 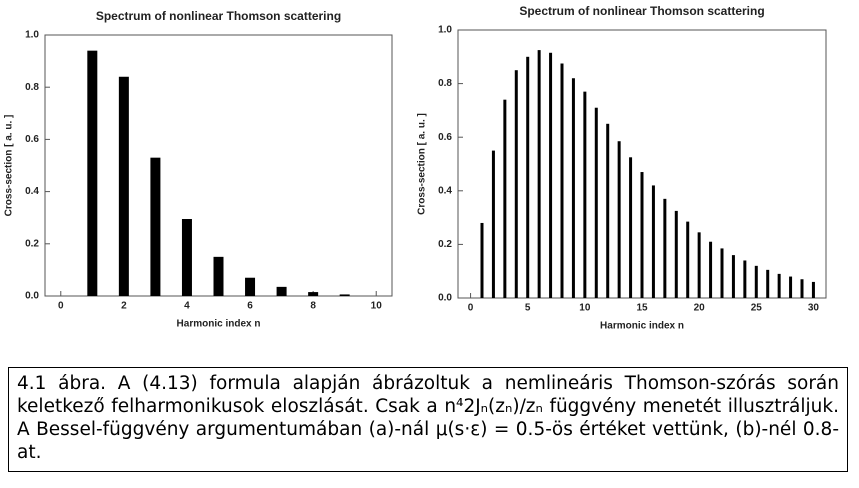 What do you see at coordinates (700, 308) in the screenshot?
I see `x-tick-label: 20` at bounding box center [700, 308].